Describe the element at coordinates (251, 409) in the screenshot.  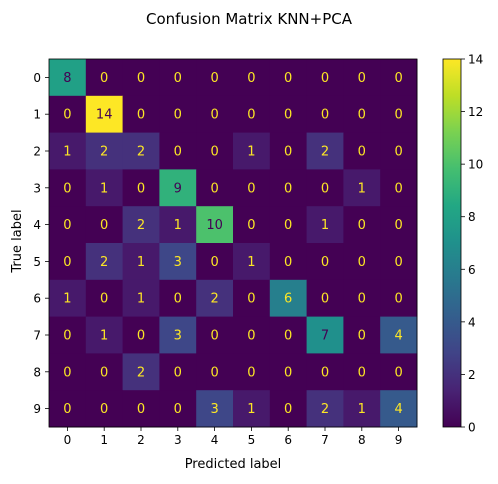
I see `cell-value-r9-c5: 1` at that location.